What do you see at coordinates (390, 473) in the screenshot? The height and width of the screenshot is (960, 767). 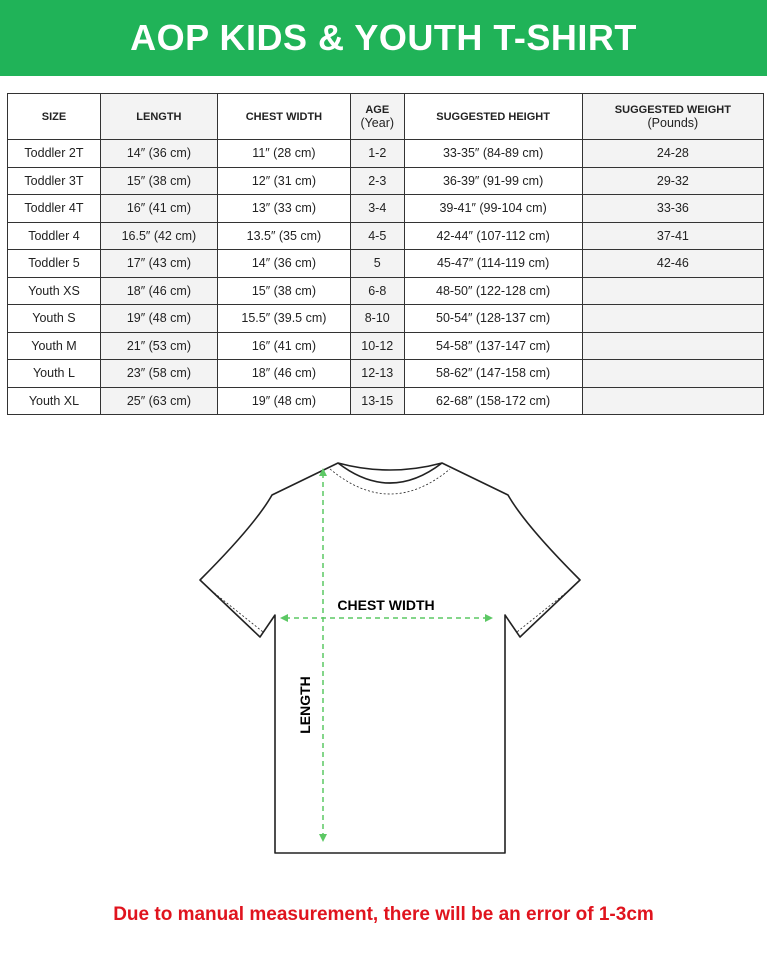 I see `tshirt-collar` at bounding box center [390, 473].